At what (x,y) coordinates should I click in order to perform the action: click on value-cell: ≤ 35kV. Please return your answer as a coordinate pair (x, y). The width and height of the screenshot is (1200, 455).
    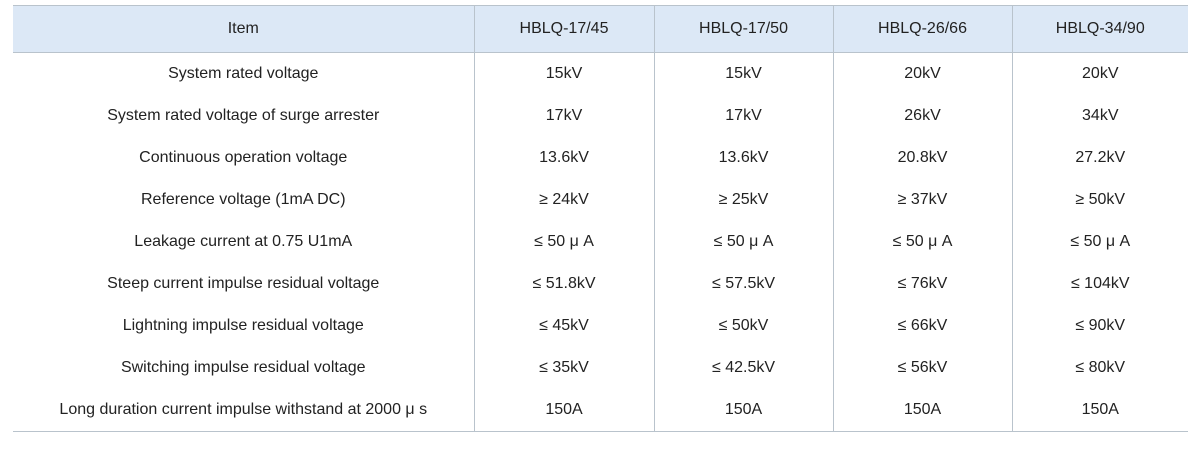
    Looking at the image, I should click on (564, 368).